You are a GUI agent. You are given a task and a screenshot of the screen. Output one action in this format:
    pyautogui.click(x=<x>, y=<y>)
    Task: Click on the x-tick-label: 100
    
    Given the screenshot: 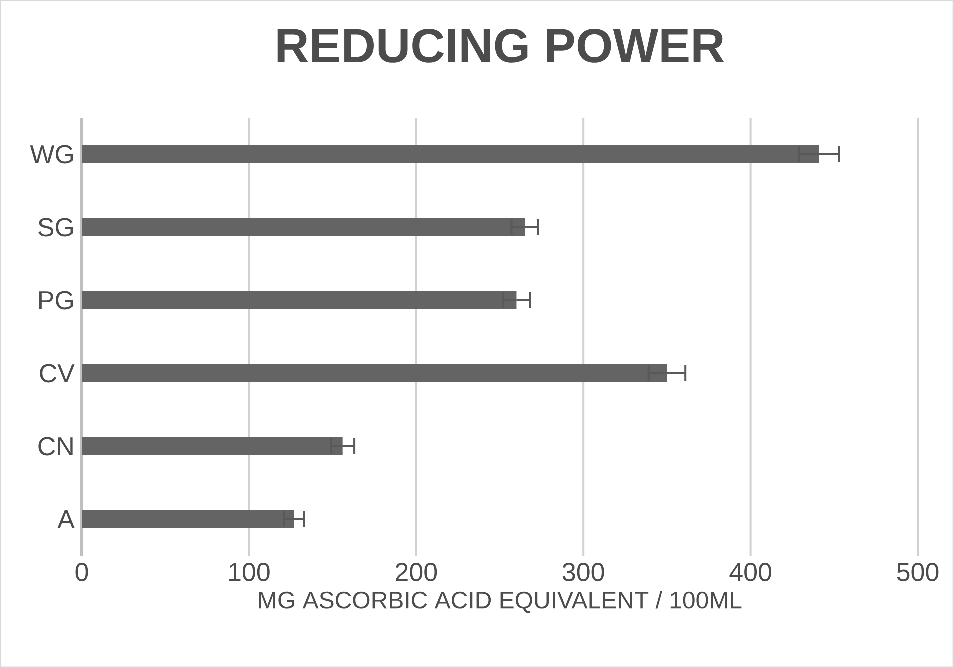 What is the action you would take?
    pyautogui.click(x=249, y=572)
    